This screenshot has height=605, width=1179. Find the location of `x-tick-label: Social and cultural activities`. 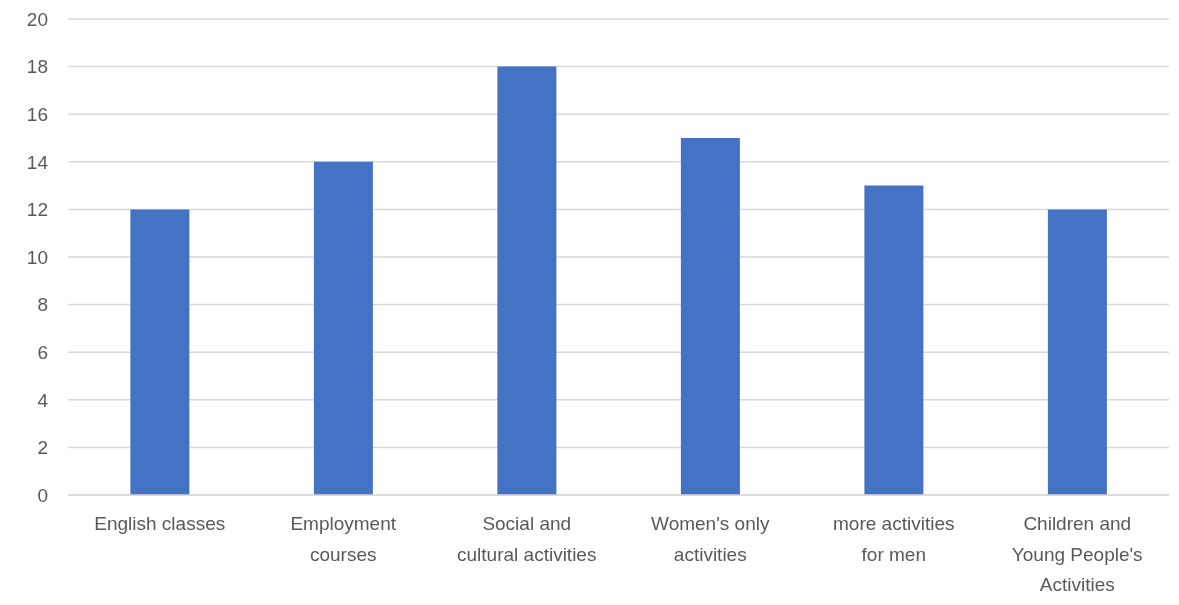

x-tick-label: Social and cultural activities is located at coordinates (527, 539).